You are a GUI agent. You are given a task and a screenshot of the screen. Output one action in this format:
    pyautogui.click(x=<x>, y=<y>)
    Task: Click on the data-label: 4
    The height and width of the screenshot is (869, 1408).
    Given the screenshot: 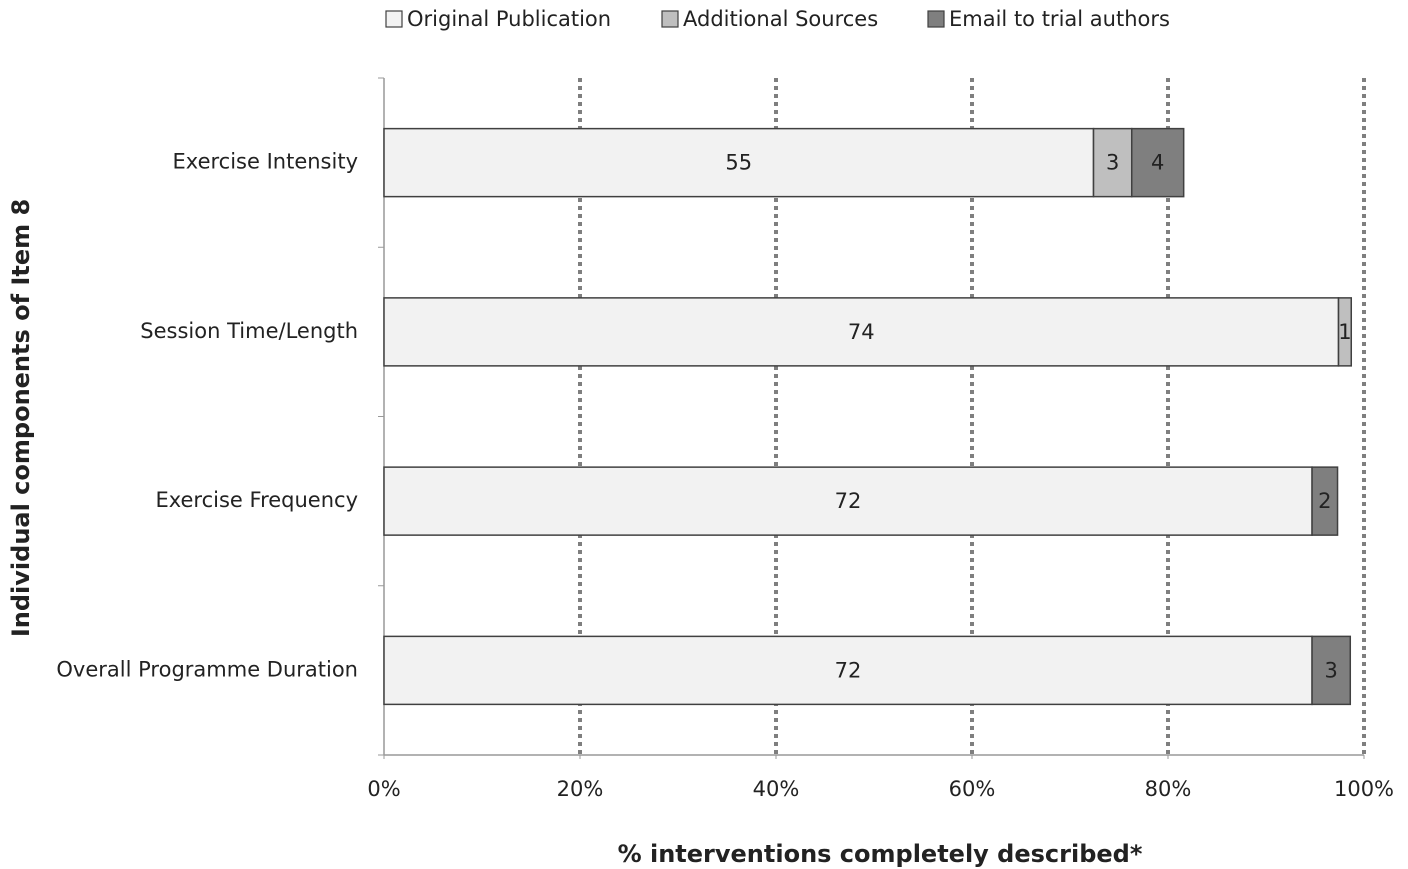 What is the action you would take?
    pyautogui.click(x=1157, y=163)
    